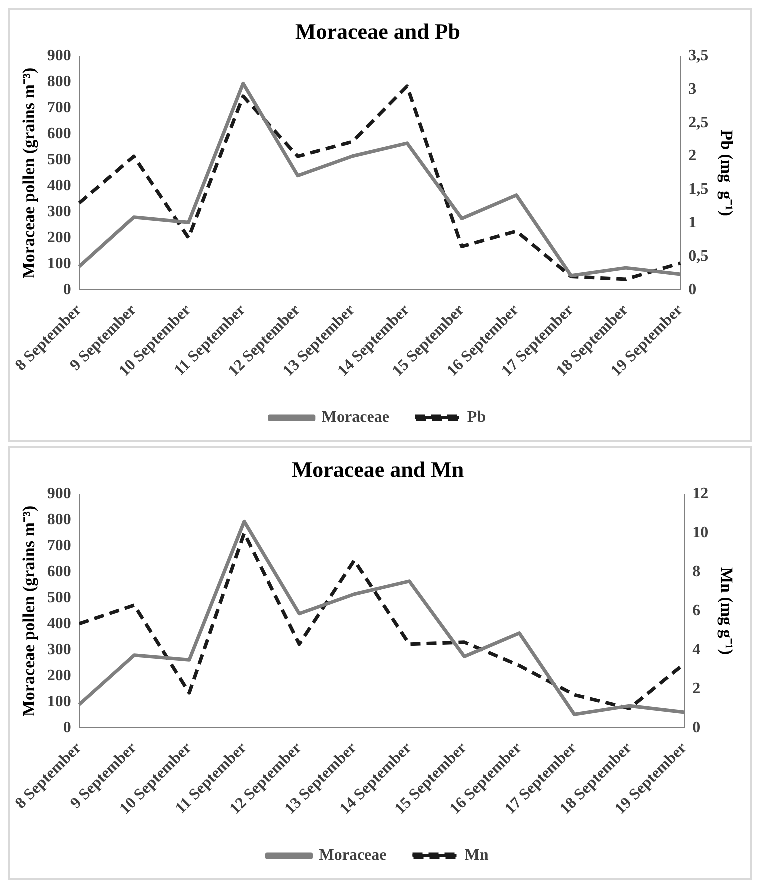  I want to click on y2-tick-label: 12, so click(700, 494).